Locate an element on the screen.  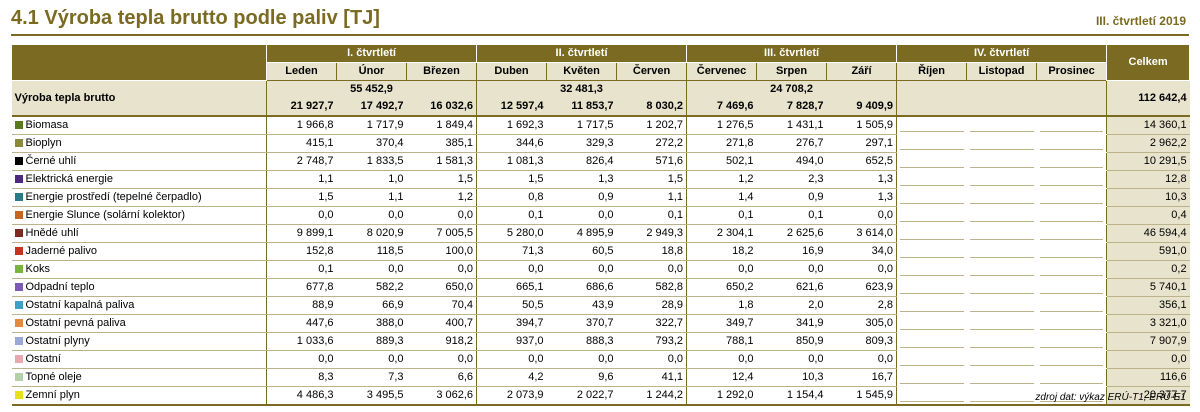
value-cell: 1 154,4 is located at coordinates (791, 396).